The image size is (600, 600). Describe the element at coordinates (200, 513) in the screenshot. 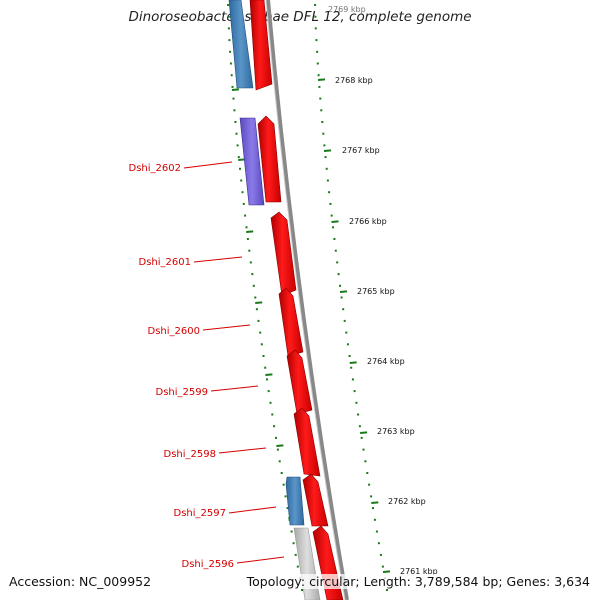

I see `gene-label: Dshi_2597` at that location.